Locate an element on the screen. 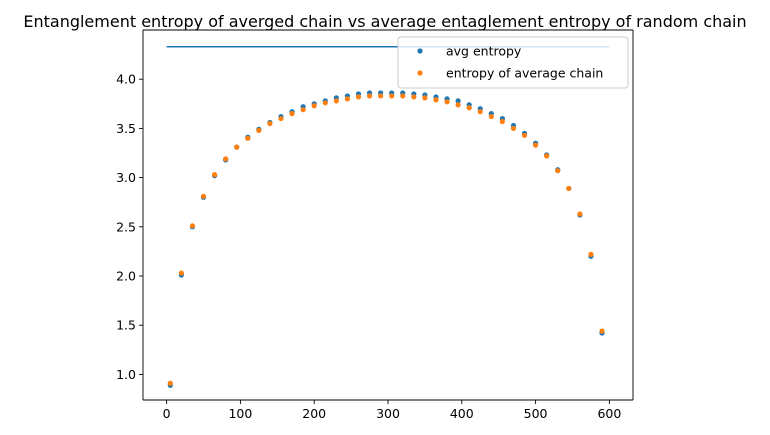 The height and width of the screenshot is (435, 770). legend: avg entropy entropy of average chain is located at coordinates (513, 62).